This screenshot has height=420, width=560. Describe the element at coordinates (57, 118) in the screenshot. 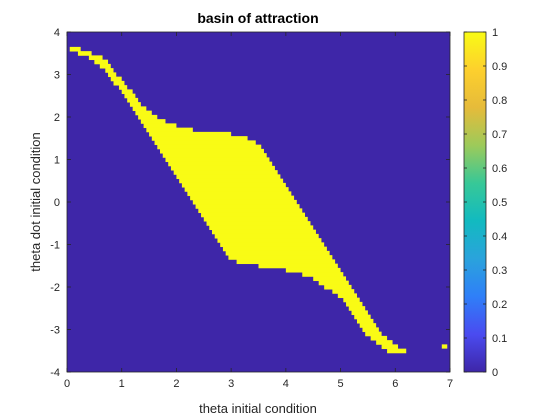

I see `y-tick-label: 2` at that location.